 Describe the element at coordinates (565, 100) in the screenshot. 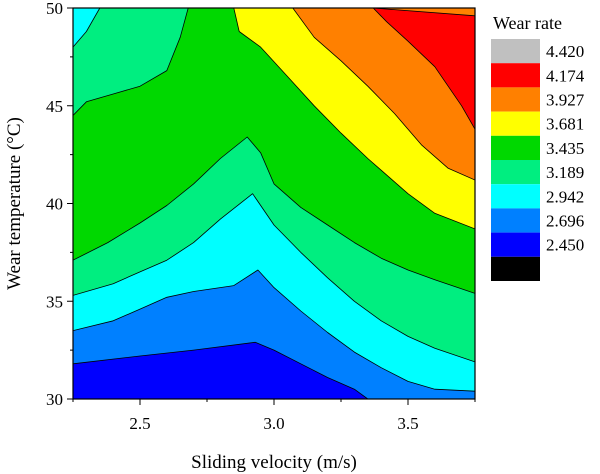

I see `legend-label: 3.927` at that location.